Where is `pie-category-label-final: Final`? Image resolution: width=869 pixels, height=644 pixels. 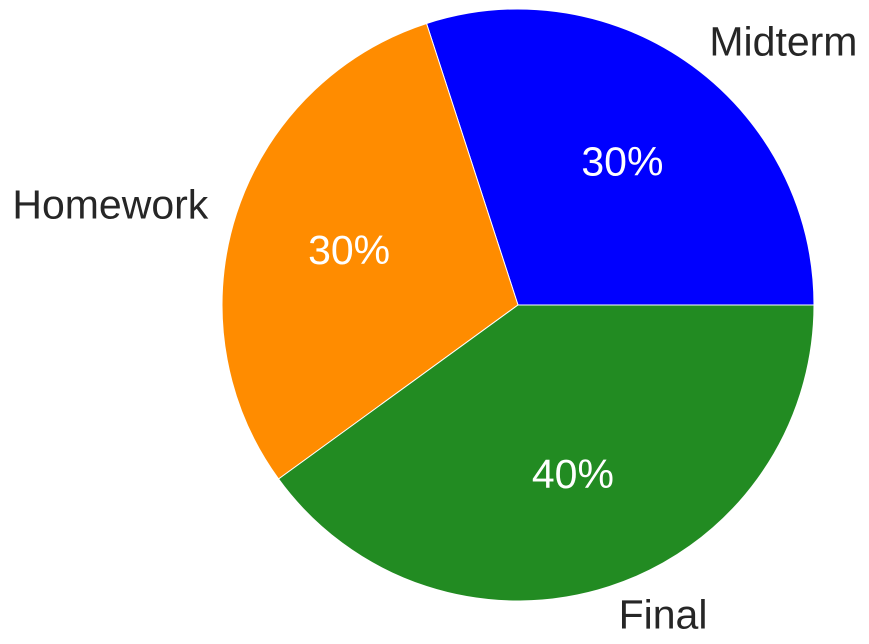
pie-category-label-final: Final is located at coordinates (663, 615).